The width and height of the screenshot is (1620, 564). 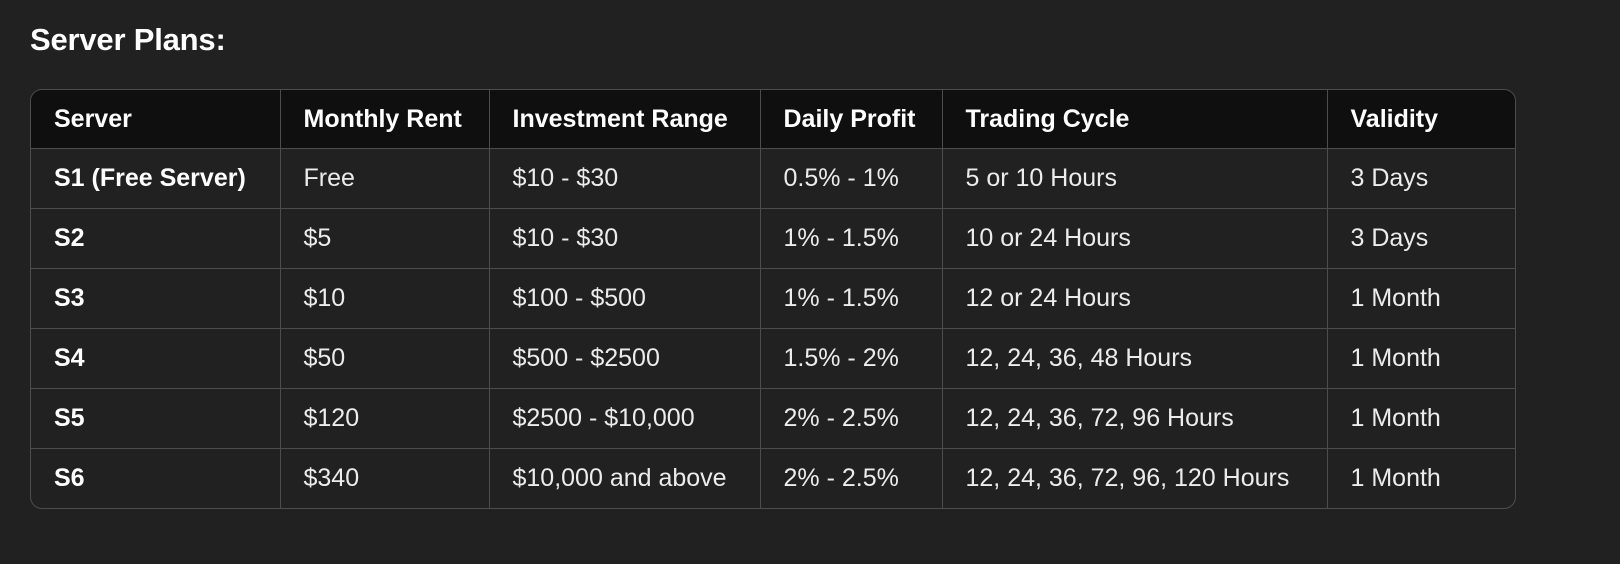 What do you see at coordinates (851, 358) in the screenshot?
I see `daily-profit-cell: 1.5% - 2%` at bounding box center [851, 358].